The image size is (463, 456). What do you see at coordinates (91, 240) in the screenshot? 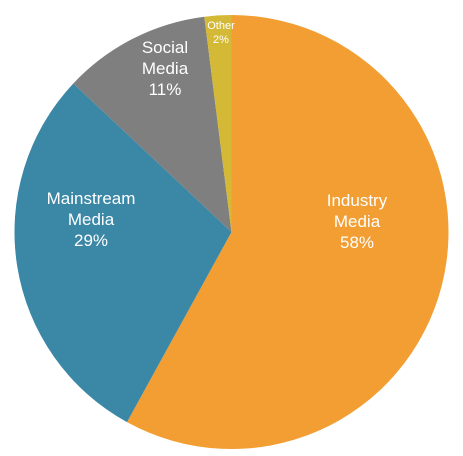
I see `slice-label-mainstream-media-line-3: 29%` at bounding box center [91, 240].